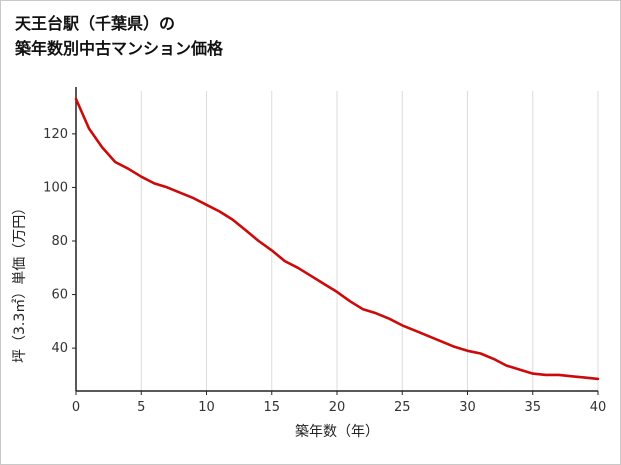 The width and height of the screenshot is (621, 465). What do you see at coordinates (337, 407) in the screenshot?
I see `x-tick-label: 20` at bounding box center [337, 407].